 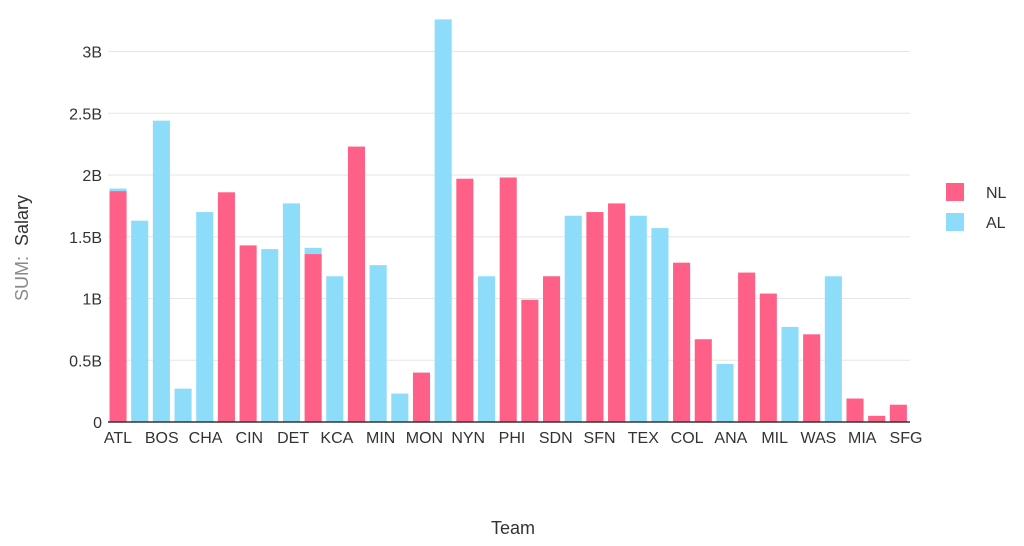 I want to click on x-tick-label: NYN, so click(x=468, y=438).